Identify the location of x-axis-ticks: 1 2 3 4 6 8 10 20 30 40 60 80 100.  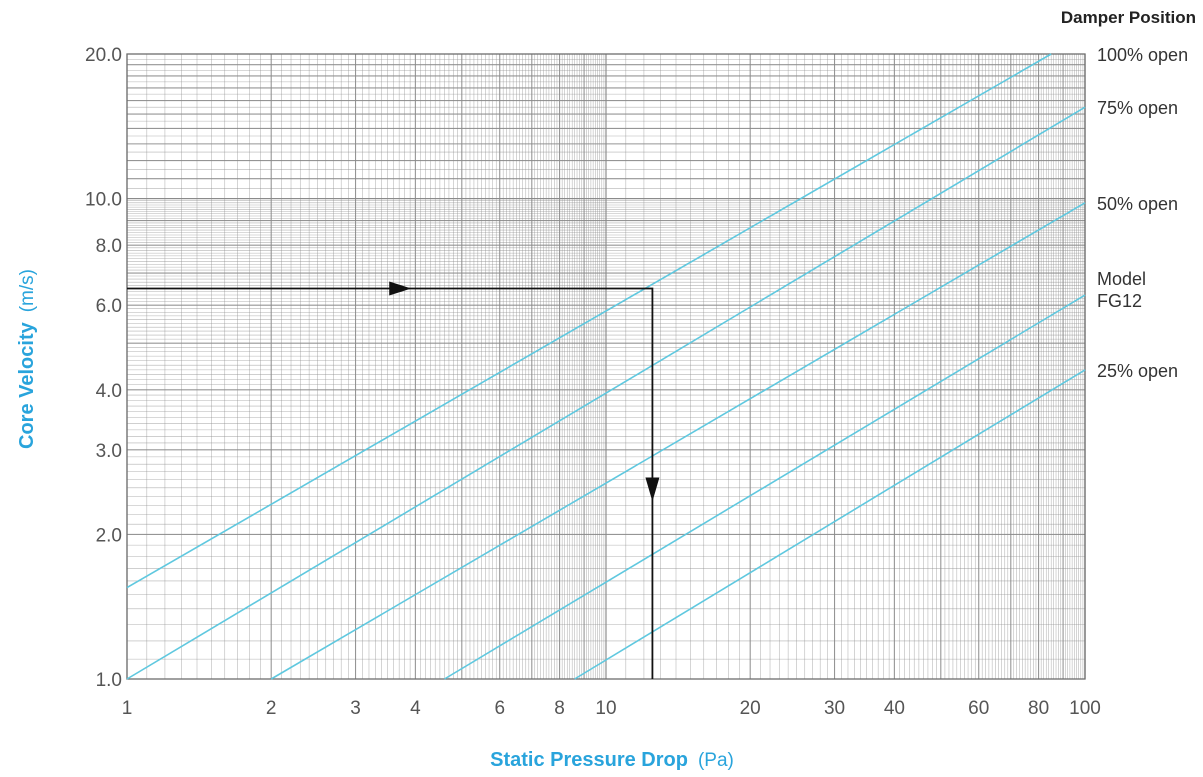
(611, 708).